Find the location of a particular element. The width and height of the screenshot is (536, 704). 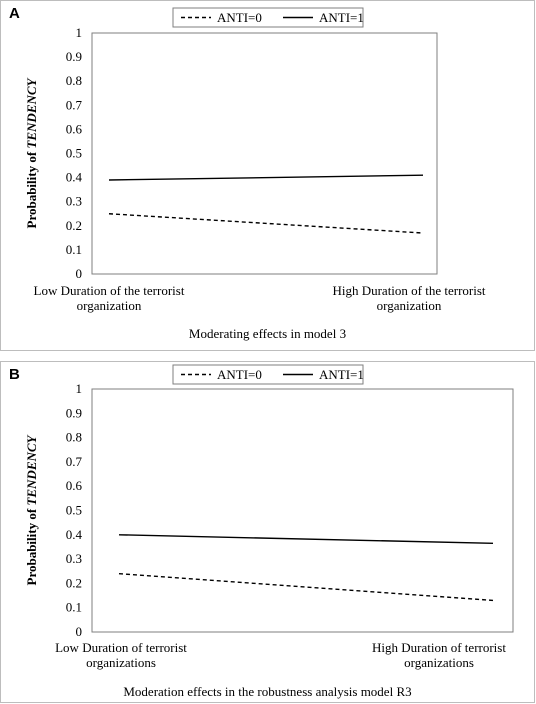

x-tick-label: High Duration of terrorist is located at coordinates (439, 647).